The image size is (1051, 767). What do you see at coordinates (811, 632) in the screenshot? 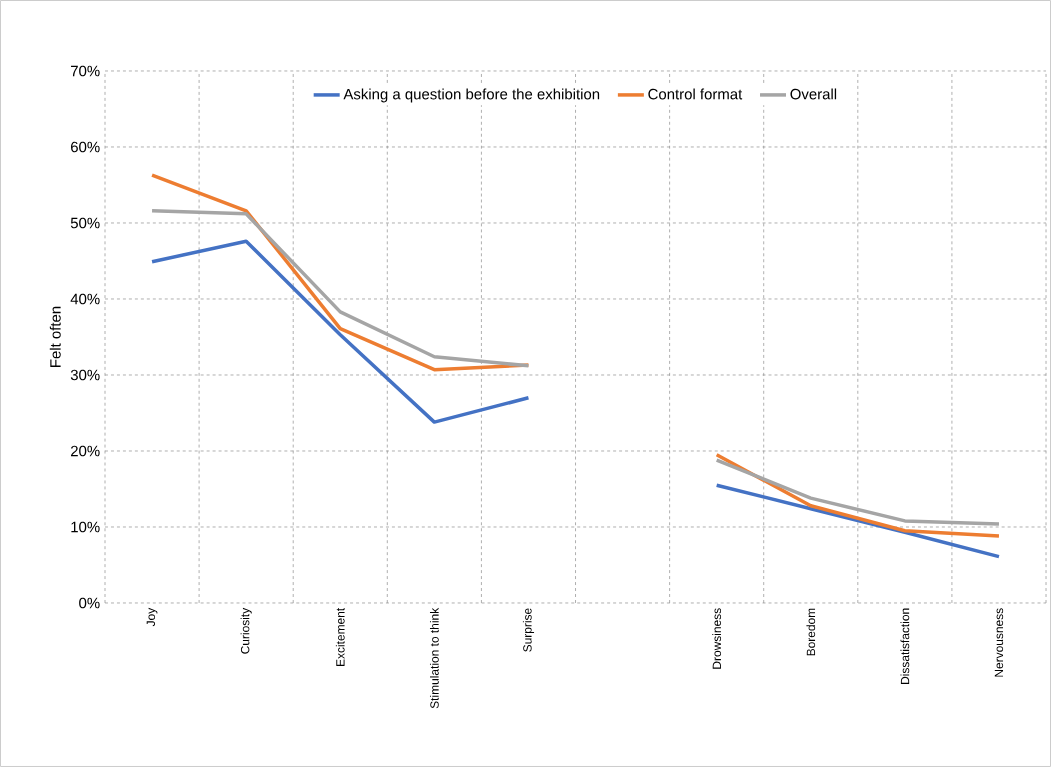
I see `x-tick-label: Boredom` at bounding box center [811, 632].